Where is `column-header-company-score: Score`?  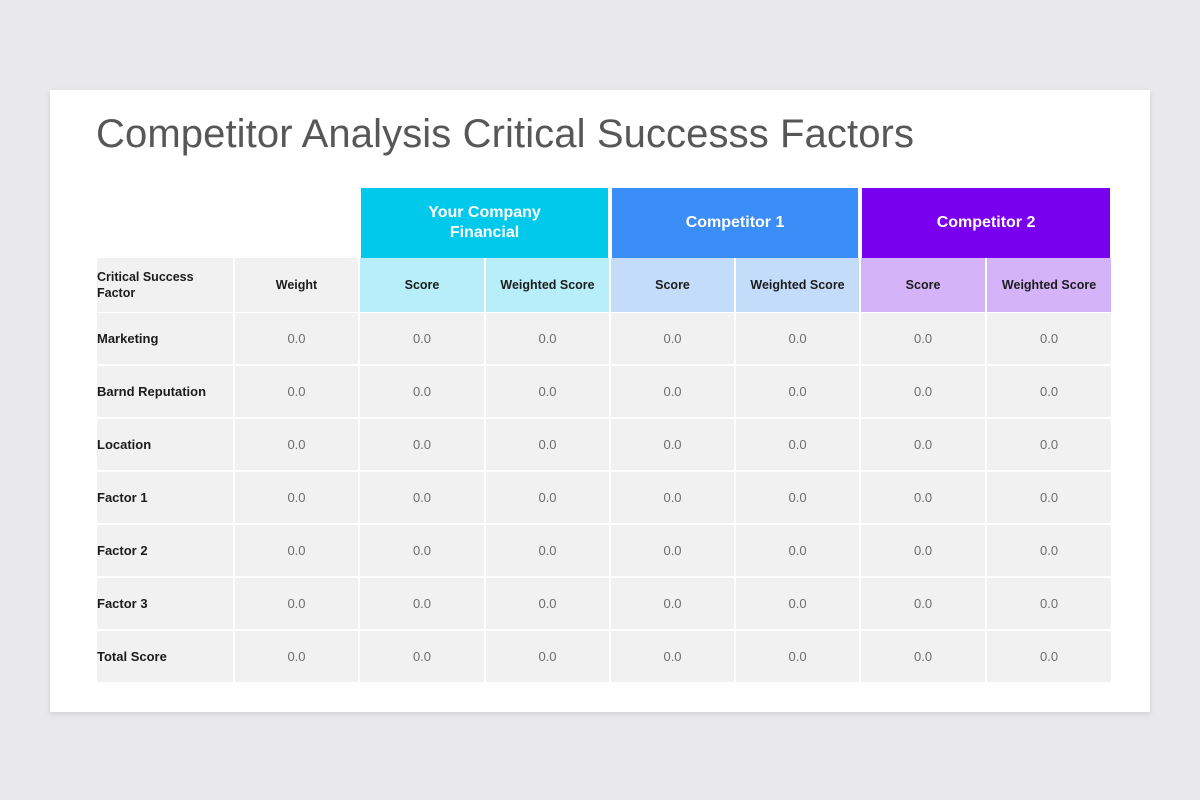
column-header-company-score: Score is located at coordinates (422, 285).